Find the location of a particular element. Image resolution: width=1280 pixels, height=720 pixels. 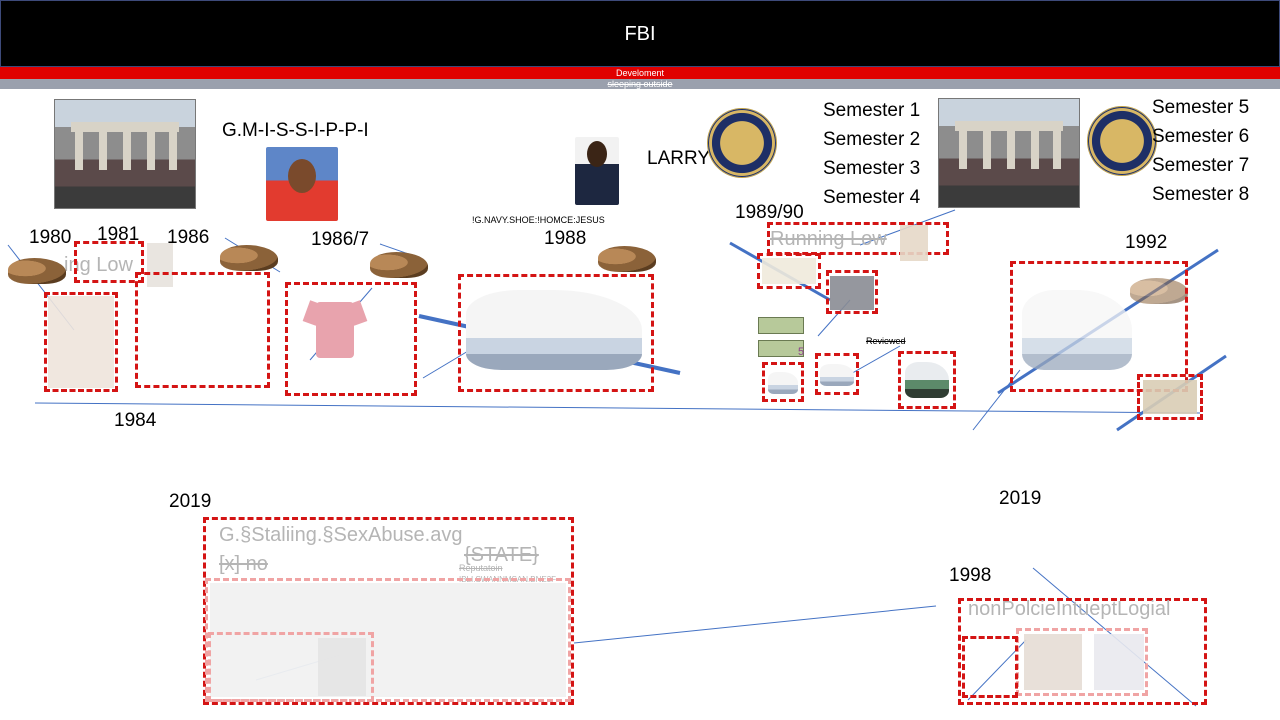

frame-1998 is located at coordinates (1082, 651).